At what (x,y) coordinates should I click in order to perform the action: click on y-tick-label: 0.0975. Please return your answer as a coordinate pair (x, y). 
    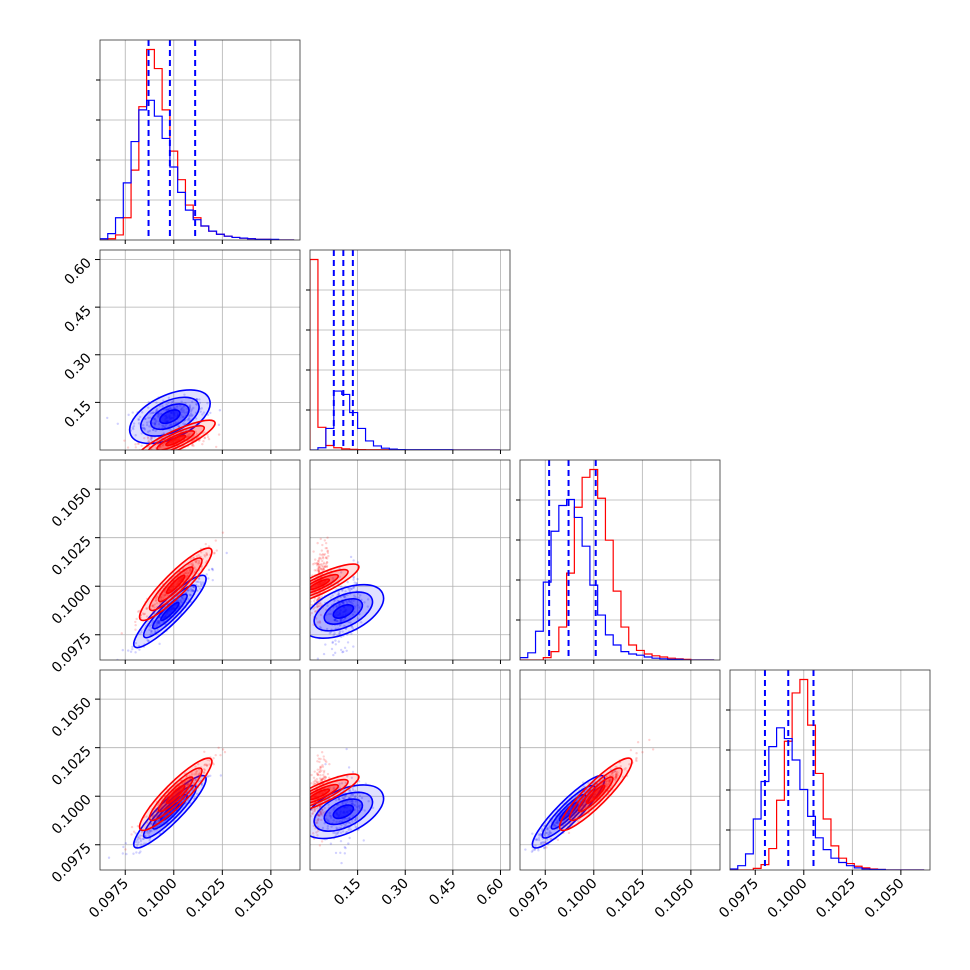
    Looking at the image, I should click on (72, 653).